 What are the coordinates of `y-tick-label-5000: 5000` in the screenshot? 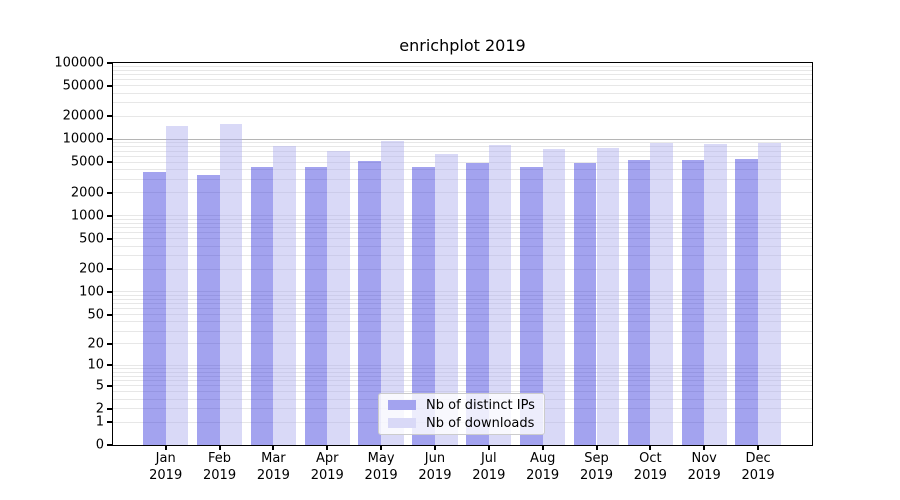 It's located at (87, 162).